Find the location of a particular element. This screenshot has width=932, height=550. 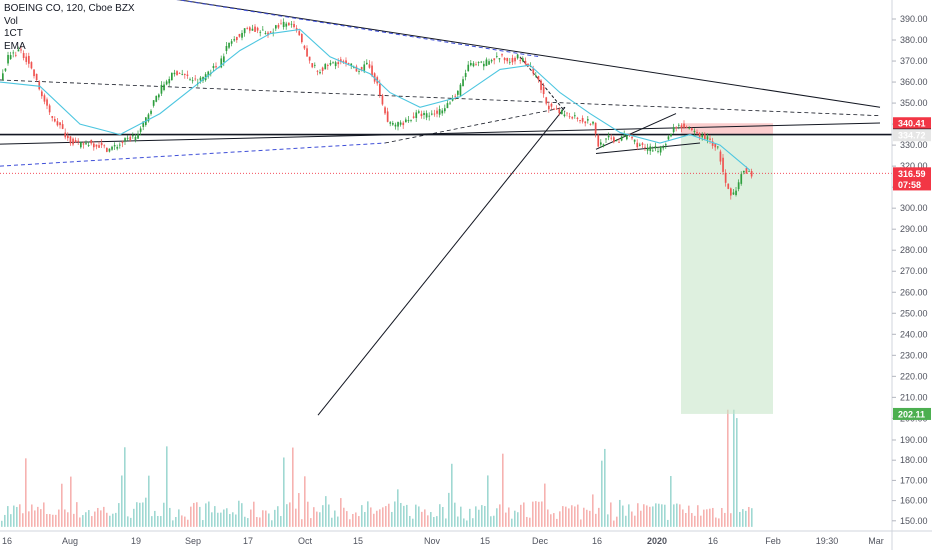

price-badge is located at coordinates (912, 135).